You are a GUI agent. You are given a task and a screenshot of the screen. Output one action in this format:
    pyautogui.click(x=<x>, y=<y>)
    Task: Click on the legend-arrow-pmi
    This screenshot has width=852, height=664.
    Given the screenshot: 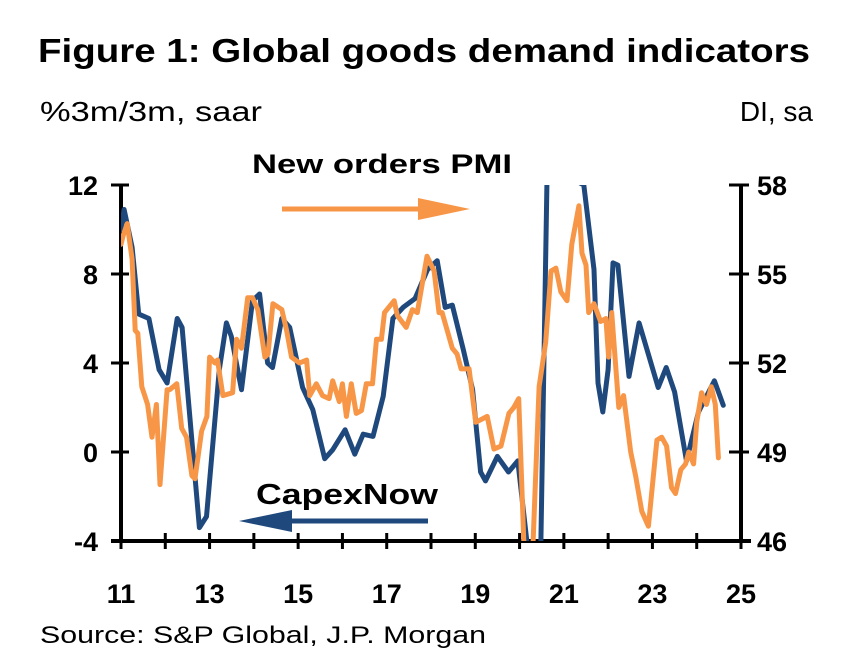 What is the action you would take?
    pyautogui.click(x=376, y=209)
    